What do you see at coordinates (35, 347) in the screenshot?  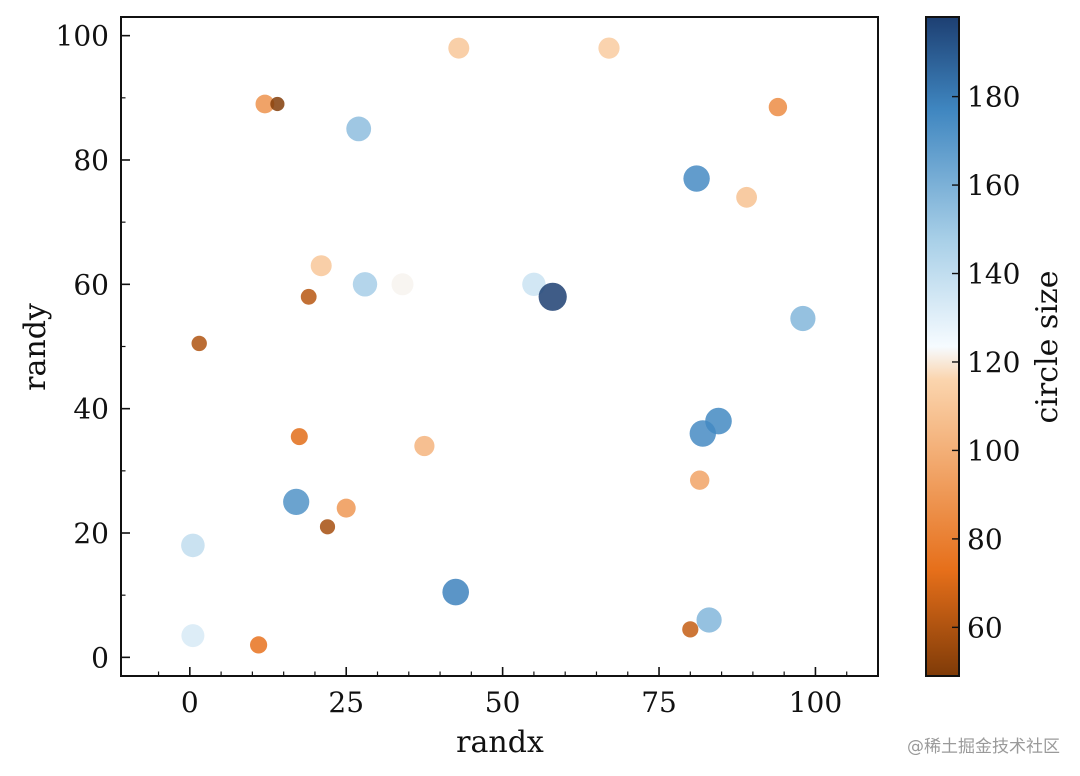 I see `y-axis-title: randy` at bounding box center [35, 347].